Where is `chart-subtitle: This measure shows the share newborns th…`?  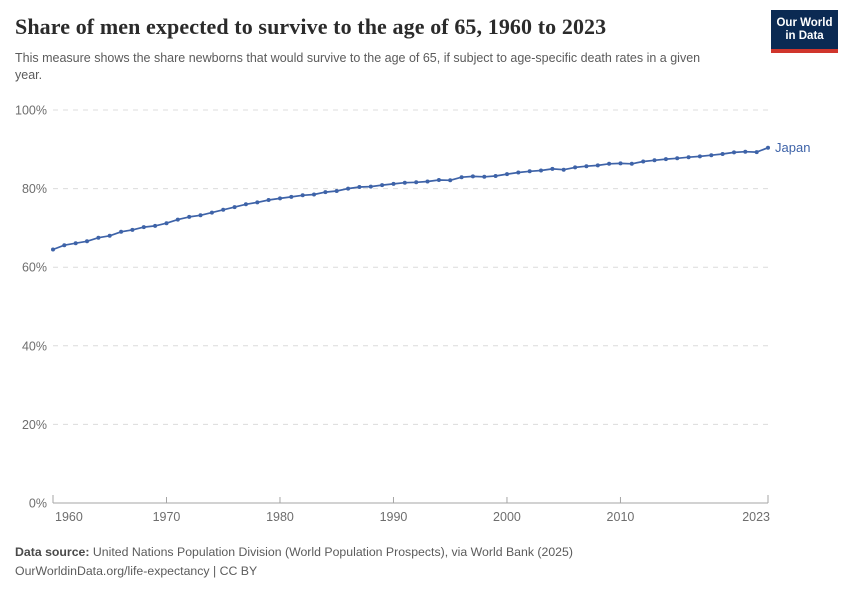
chart-subtitle: This measure shows the share newborns th… is located at coordinates (358, 66).